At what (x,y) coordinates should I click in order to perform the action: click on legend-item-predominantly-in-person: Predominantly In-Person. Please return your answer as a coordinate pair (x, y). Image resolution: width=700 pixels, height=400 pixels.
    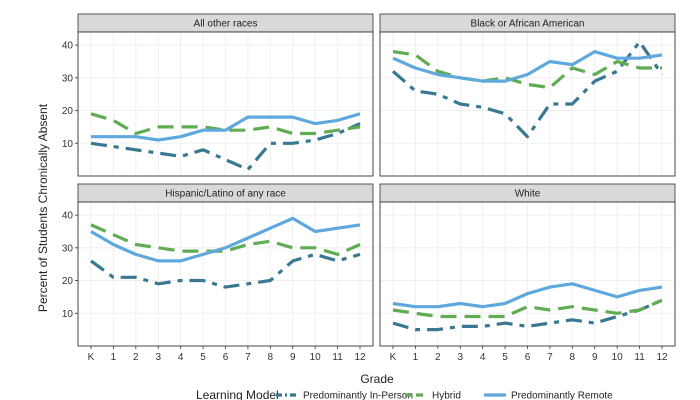
    Looking at the image, I should click on (344, 395).